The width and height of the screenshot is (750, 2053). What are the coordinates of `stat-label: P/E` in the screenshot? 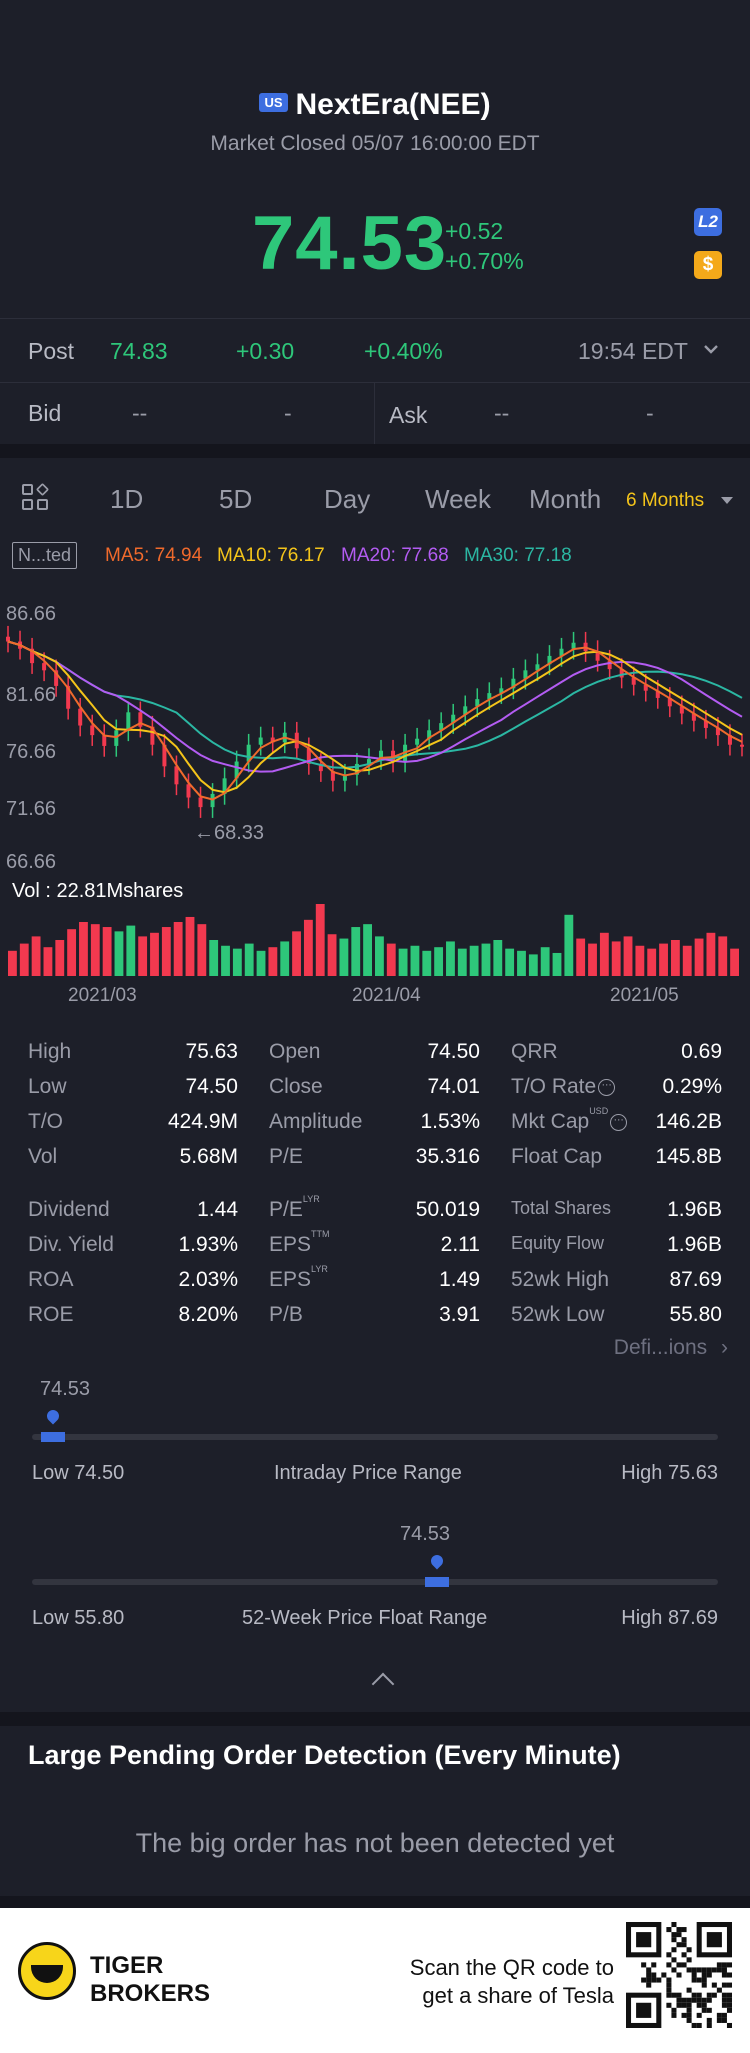 It's located at (286, 1157).